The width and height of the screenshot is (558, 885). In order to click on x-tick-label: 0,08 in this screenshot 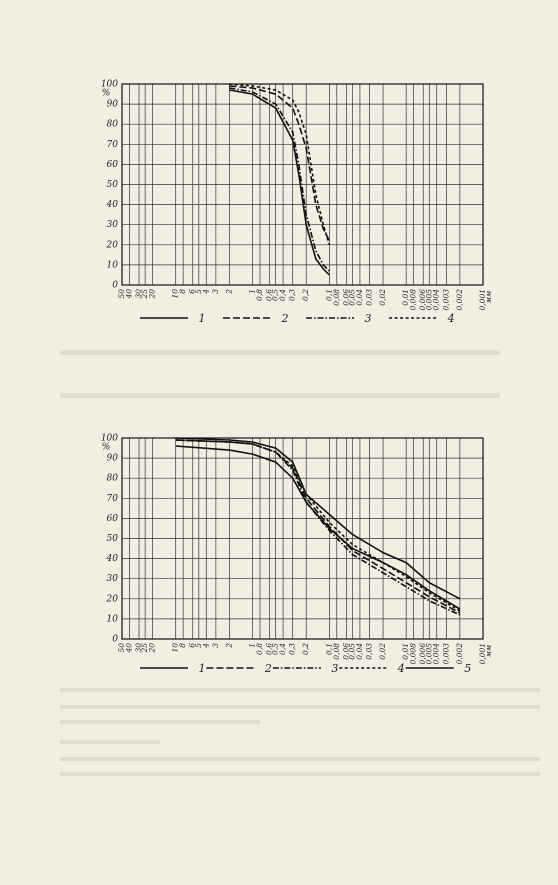, I will do `click(336, 651)`.